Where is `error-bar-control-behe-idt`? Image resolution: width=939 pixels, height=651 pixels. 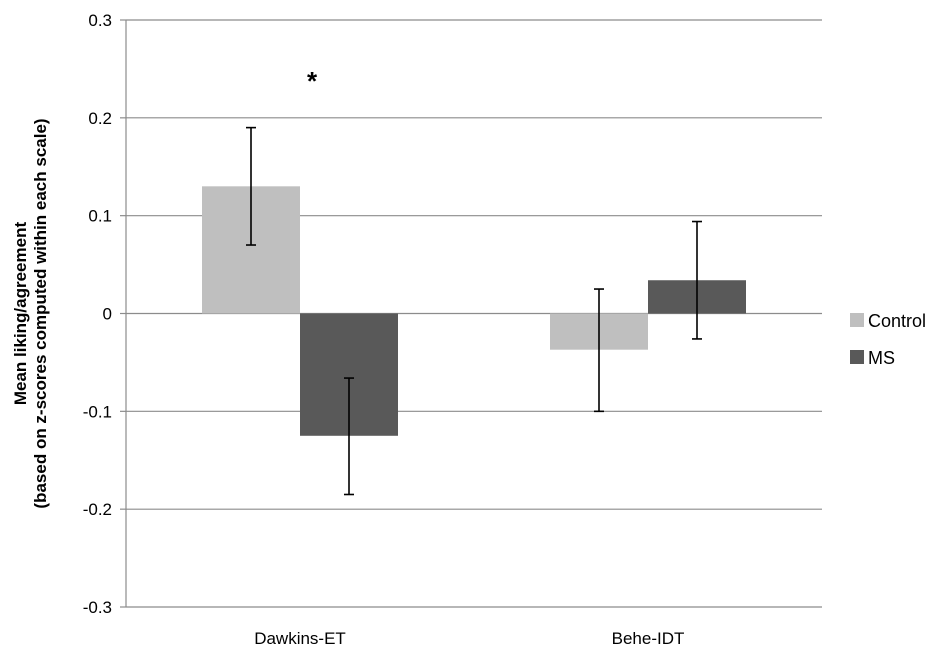
error-bar-control-behe-idt is located at coordinates (599, 350).